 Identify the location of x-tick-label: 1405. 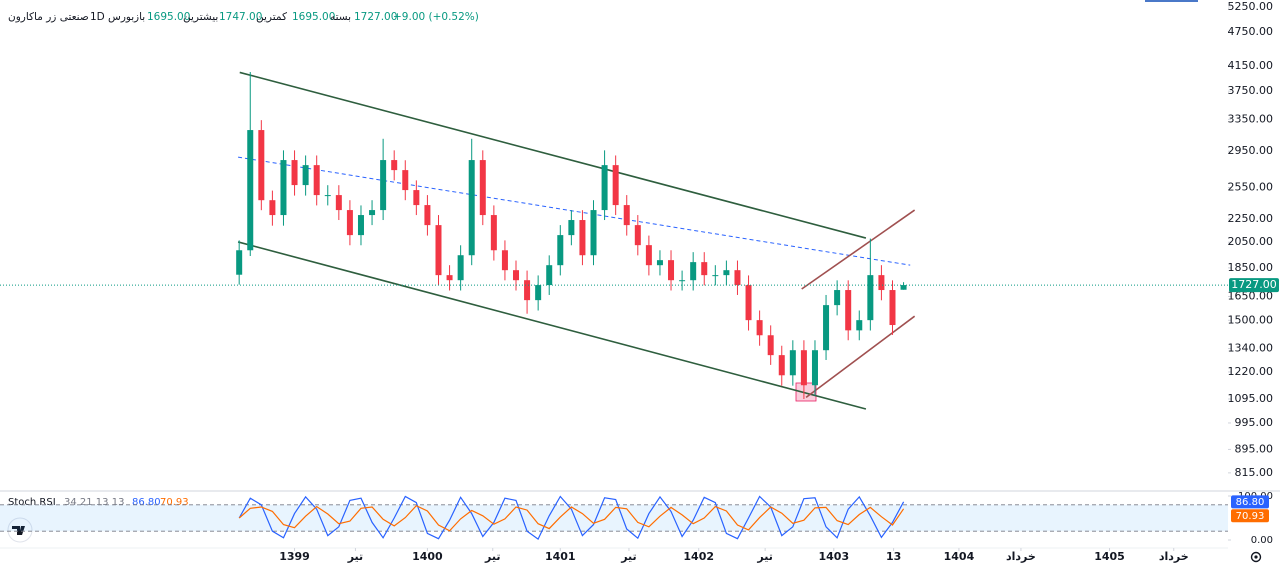
(1109, 556).